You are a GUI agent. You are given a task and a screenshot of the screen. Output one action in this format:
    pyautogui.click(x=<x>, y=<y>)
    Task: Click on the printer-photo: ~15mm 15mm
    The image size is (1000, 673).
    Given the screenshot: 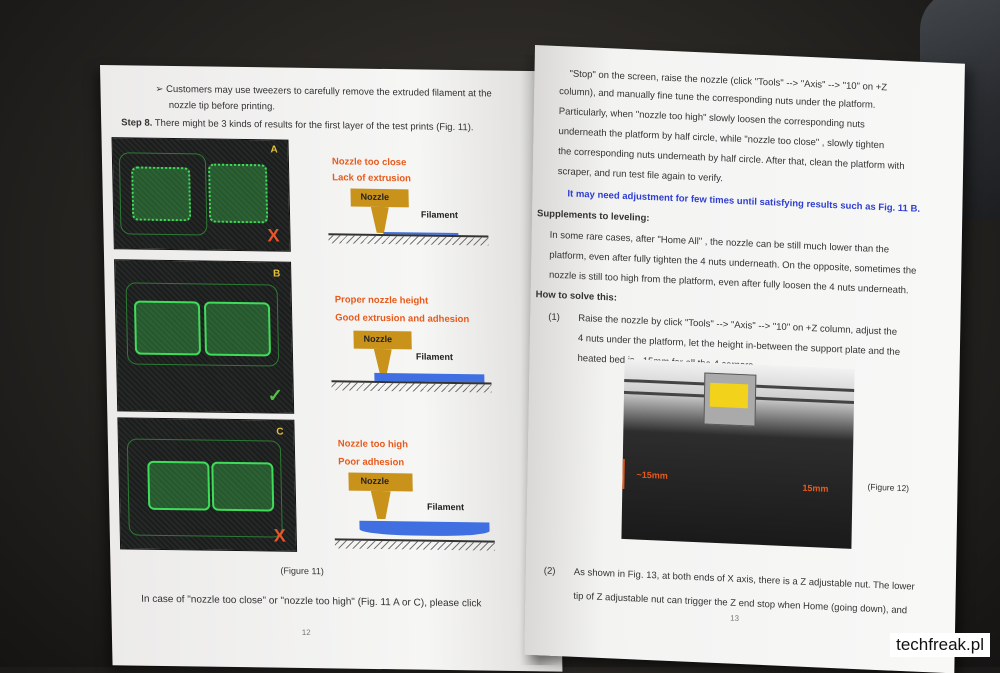 What is the action you would take?
    pyautogui.click(x=738, y=453)
    